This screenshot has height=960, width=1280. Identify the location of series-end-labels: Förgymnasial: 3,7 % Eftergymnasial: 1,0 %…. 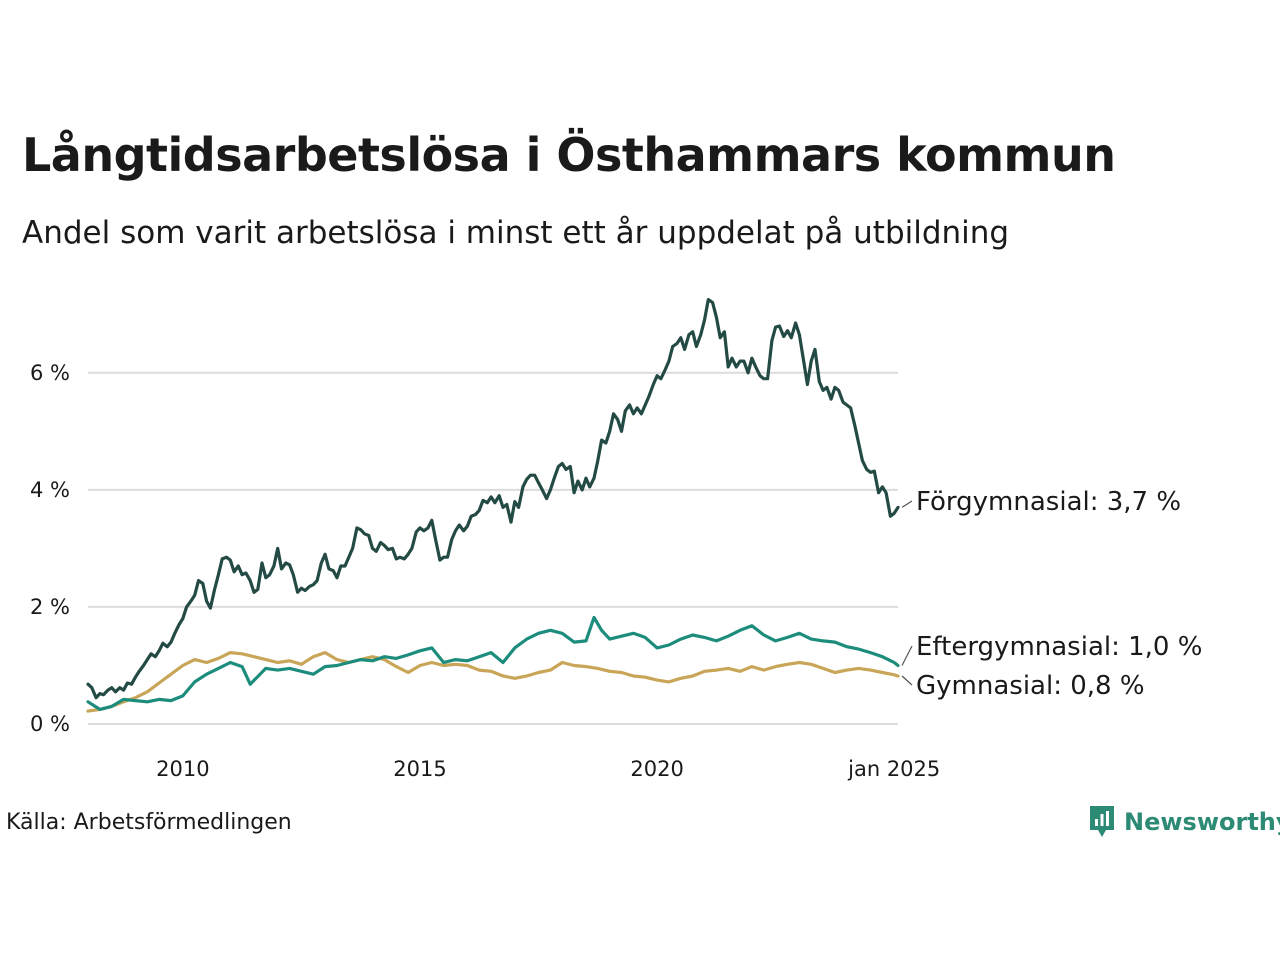
(1051, 594).